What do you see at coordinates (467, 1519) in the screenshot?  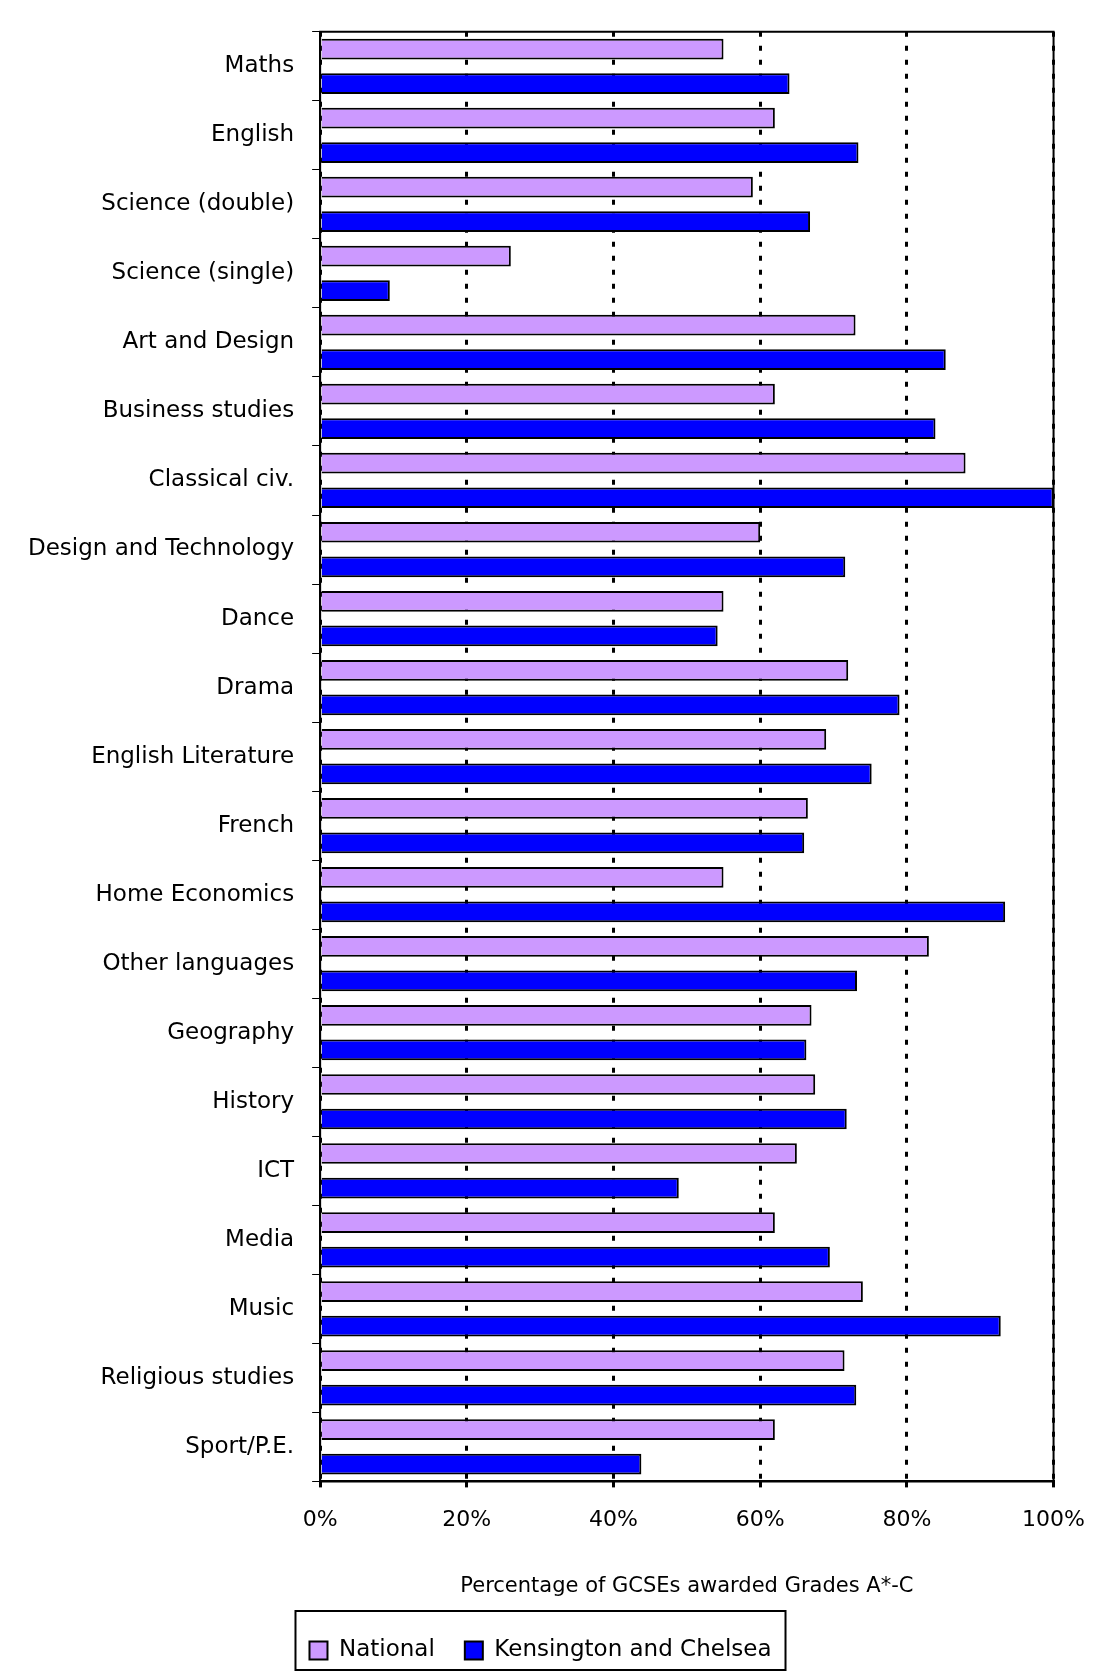 I see `x-tick-label: 20%` at bounding box center [467, 1519].